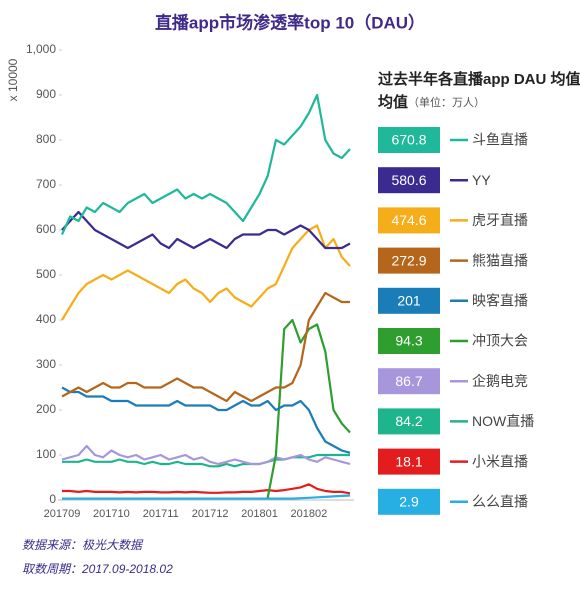  Describe the element at coordinates (46, 229) in the screenshot. I see `y-tick-label: 600` at that location.